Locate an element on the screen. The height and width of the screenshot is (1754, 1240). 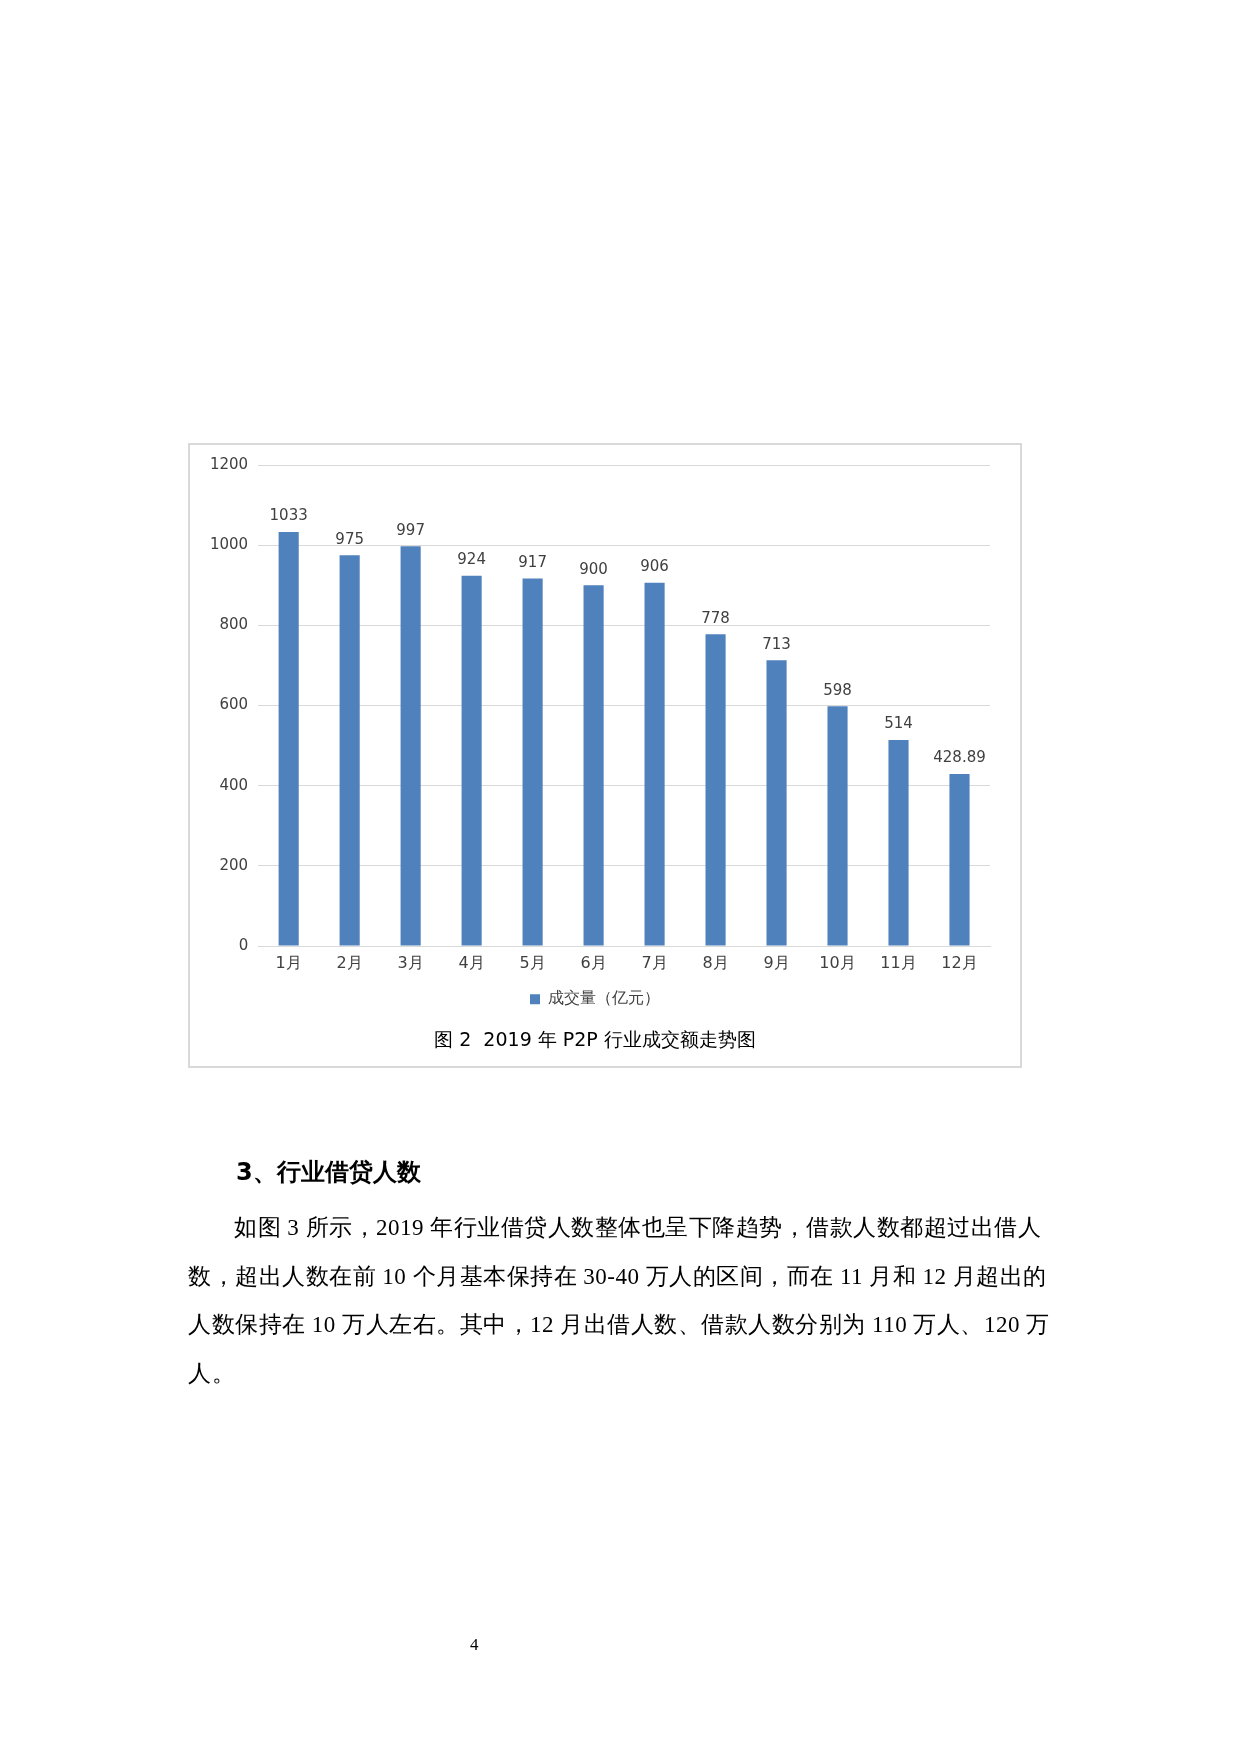
data-label: 598 is located at coordinates (837, 689).